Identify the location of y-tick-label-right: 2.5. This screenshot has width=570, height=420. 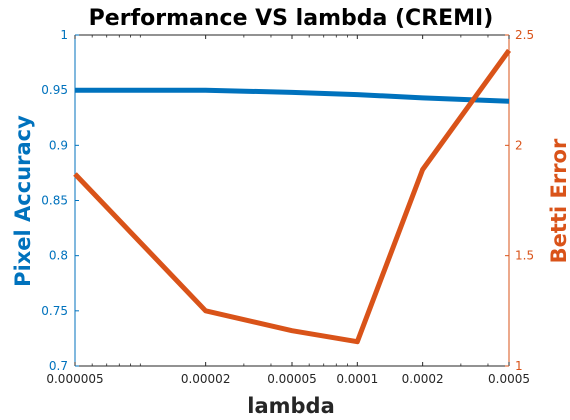
(524, 35).